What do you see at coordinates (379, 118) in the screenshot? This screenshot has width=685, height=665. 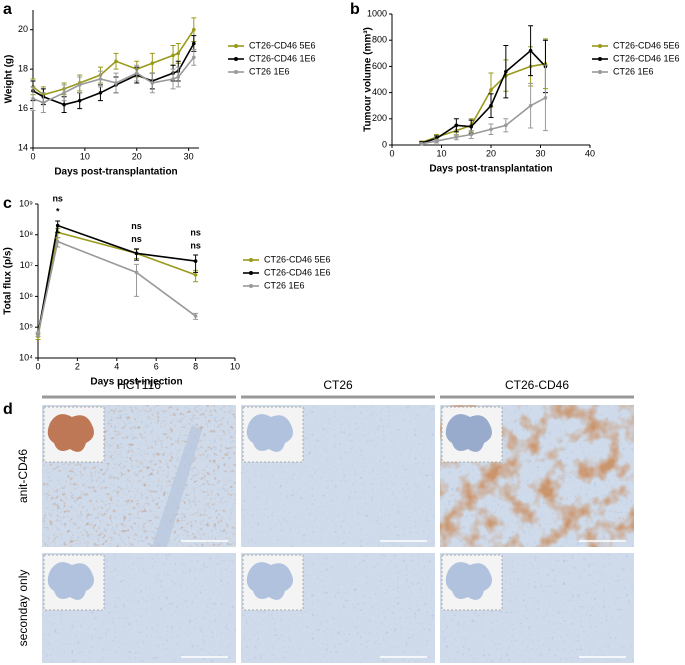 I see `y-tick-label: 200` at bounding box center [379, 118].